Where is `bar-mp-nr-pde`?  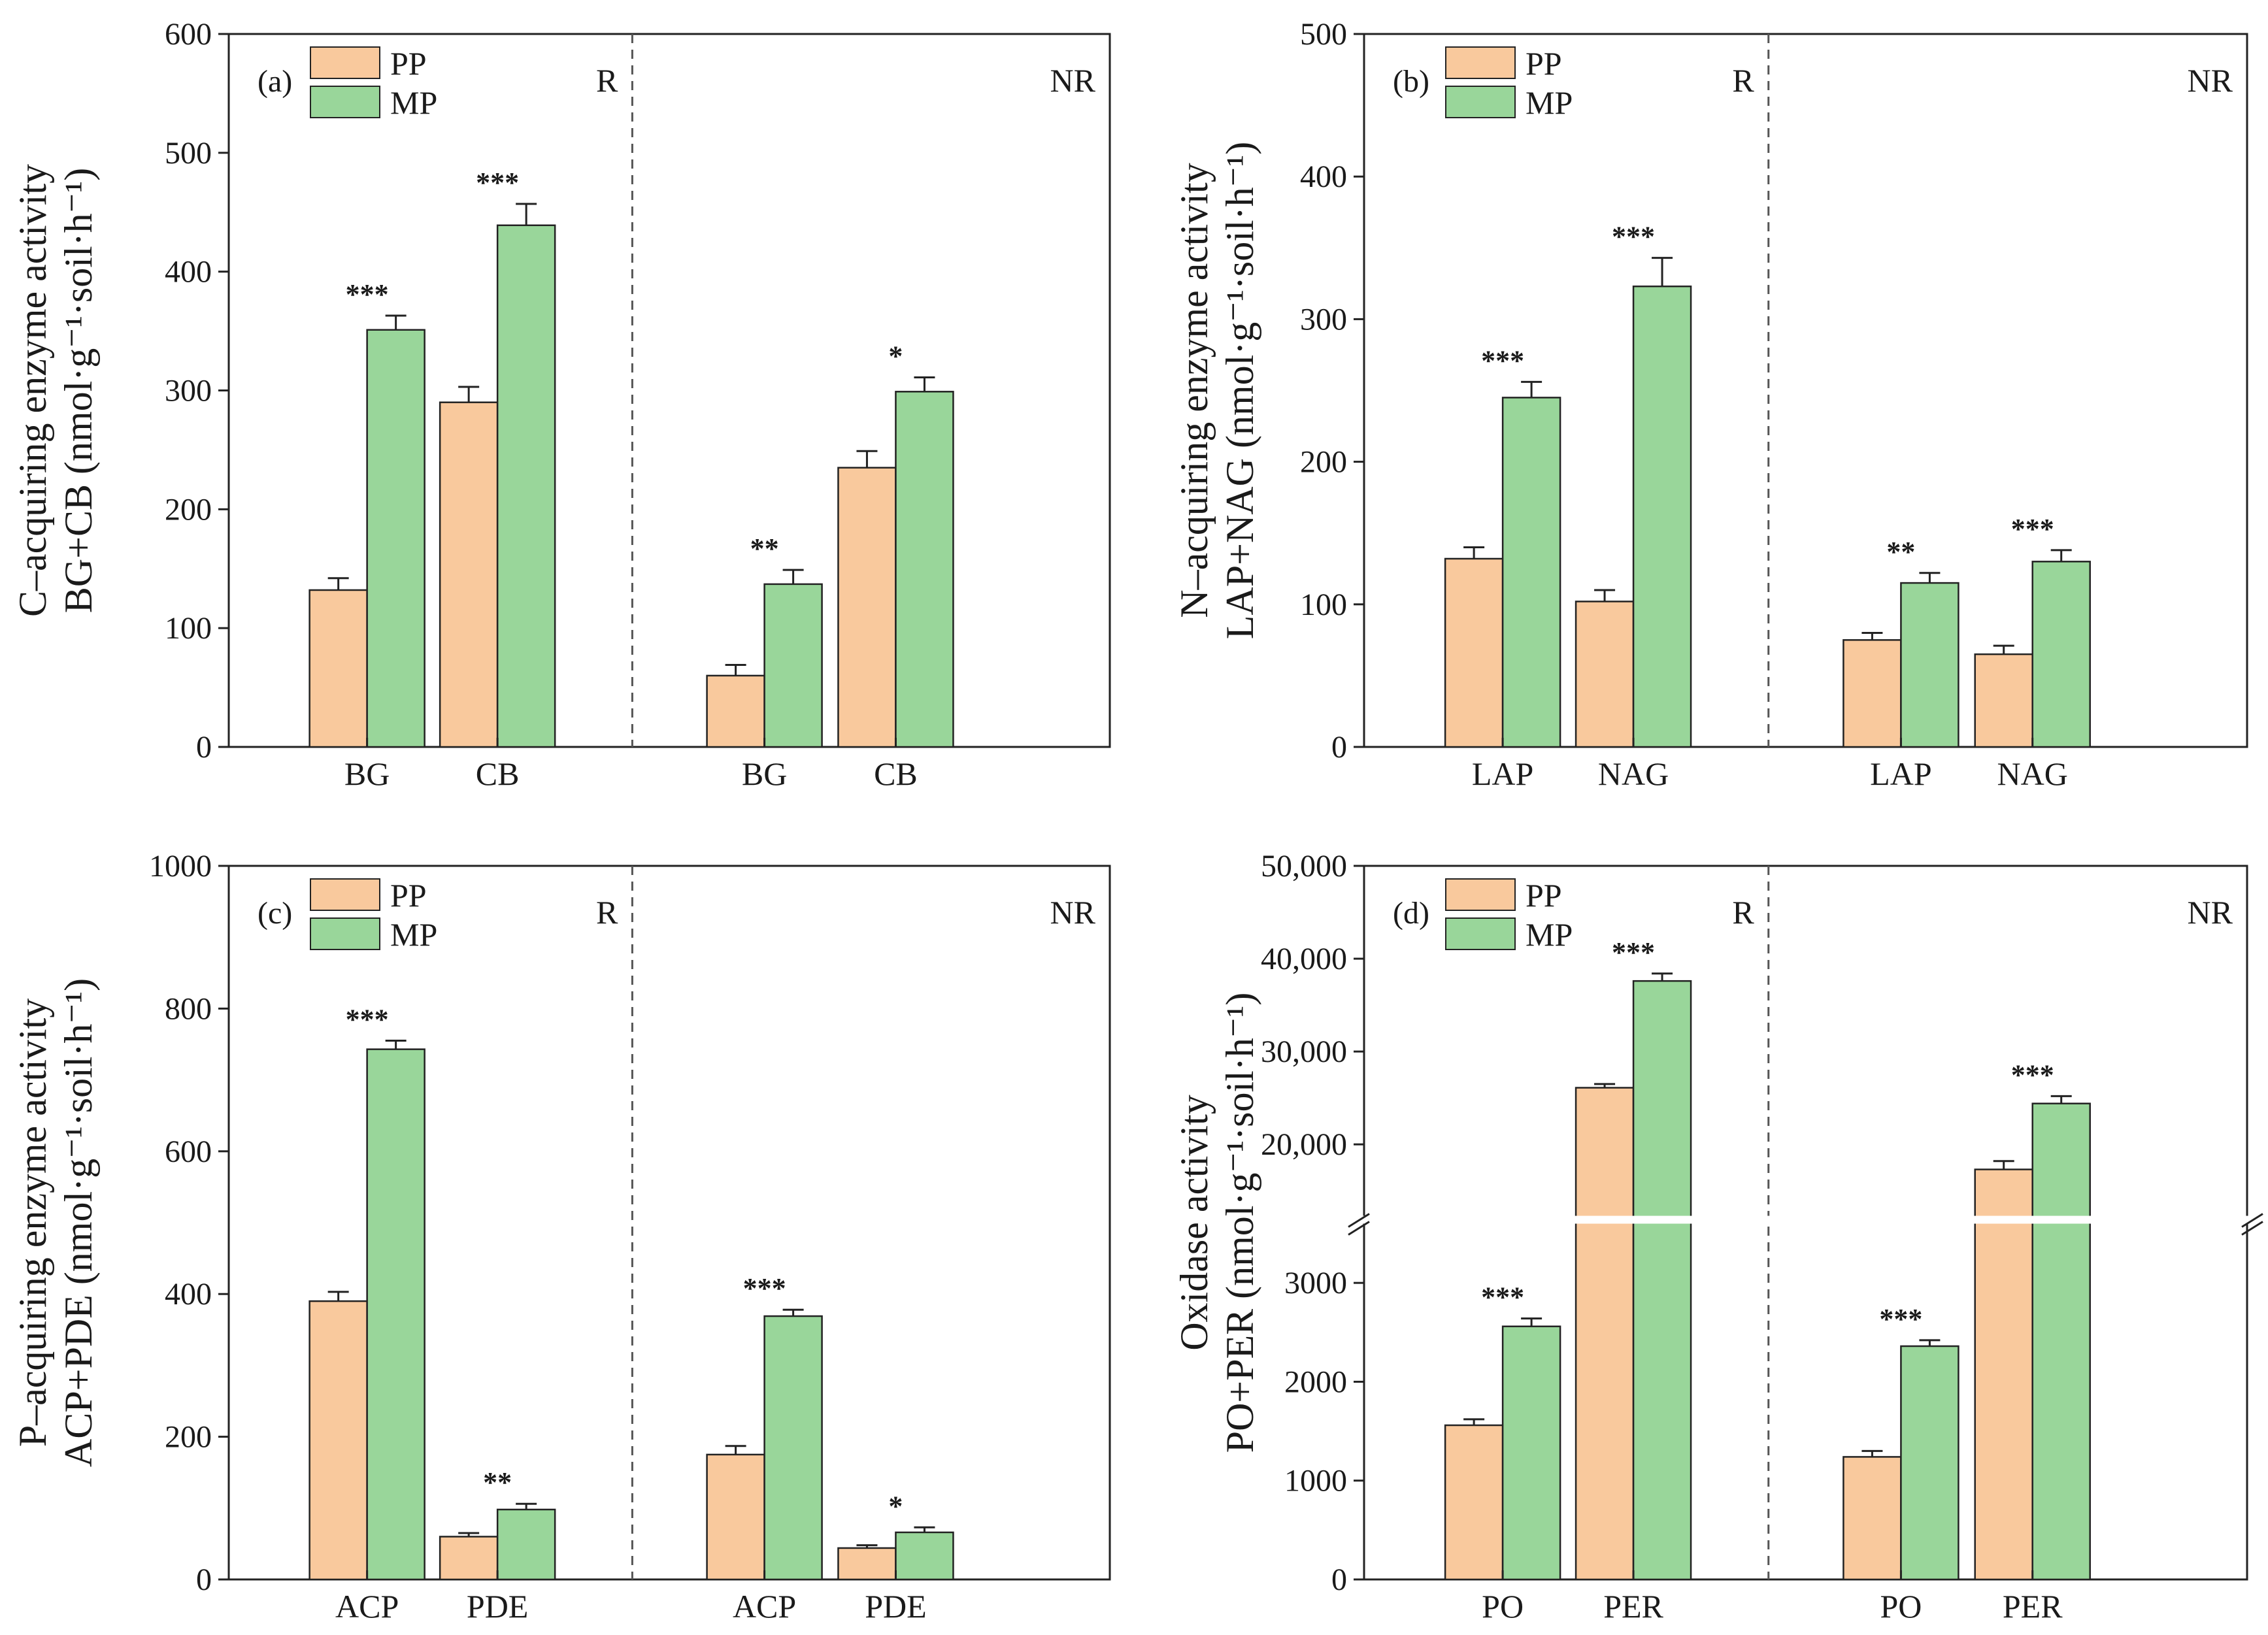
bar-mp-nr-pde is located at coordinates (924, 1556).